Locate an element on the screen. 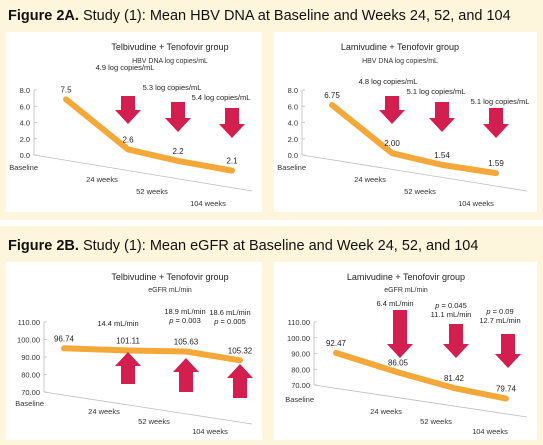 The height and width of the screenshot is (445, 543). chart-4-ytick-label: 70.00 is located at coordinates (300, 385).